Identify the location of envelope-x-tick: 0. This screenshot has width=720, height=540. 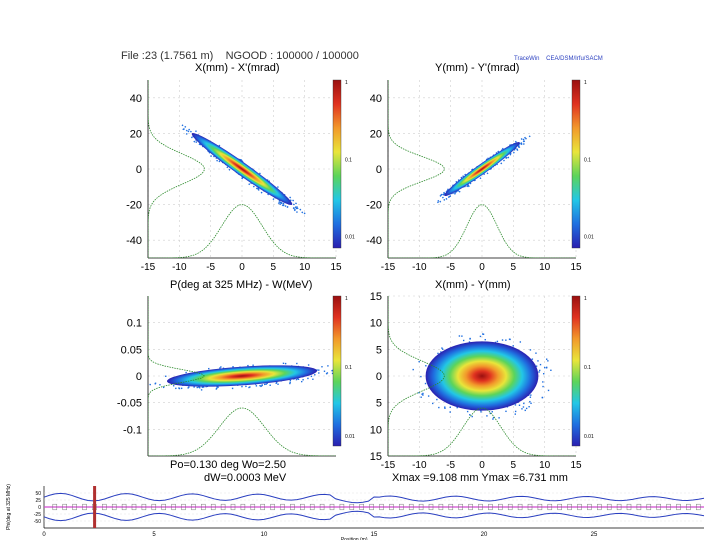
(44, 535).